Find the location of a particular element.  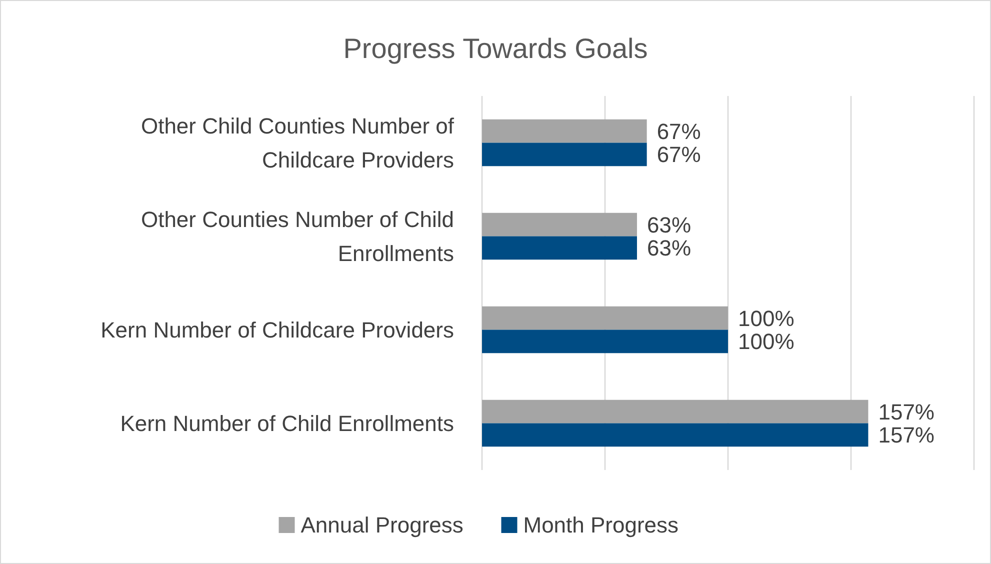

legend-label: Month Progress is located at coordinates (601, 525).